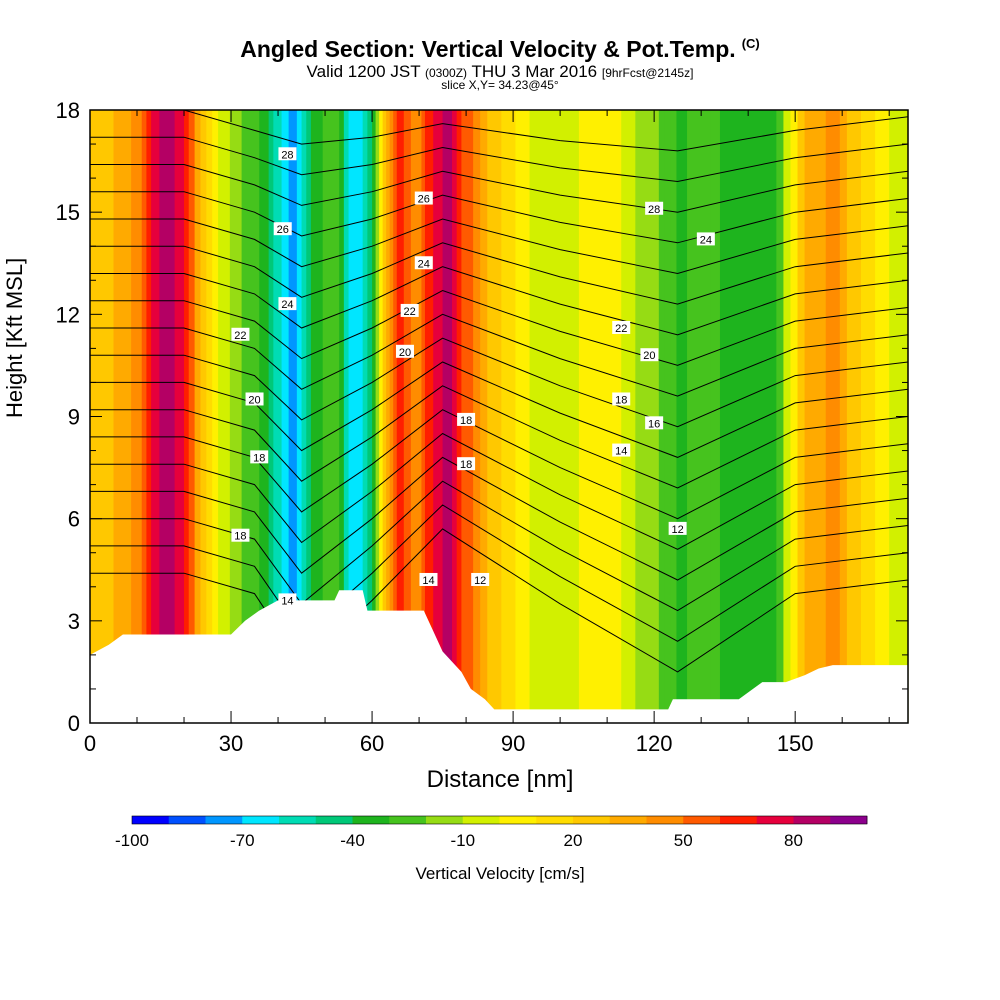 The width and height of the screenshot is (1000, 1000). What do you see at coordinates (750, 44) in the screenshot?
I see `title-suffix: (C)` at bounding box center [750, 44].